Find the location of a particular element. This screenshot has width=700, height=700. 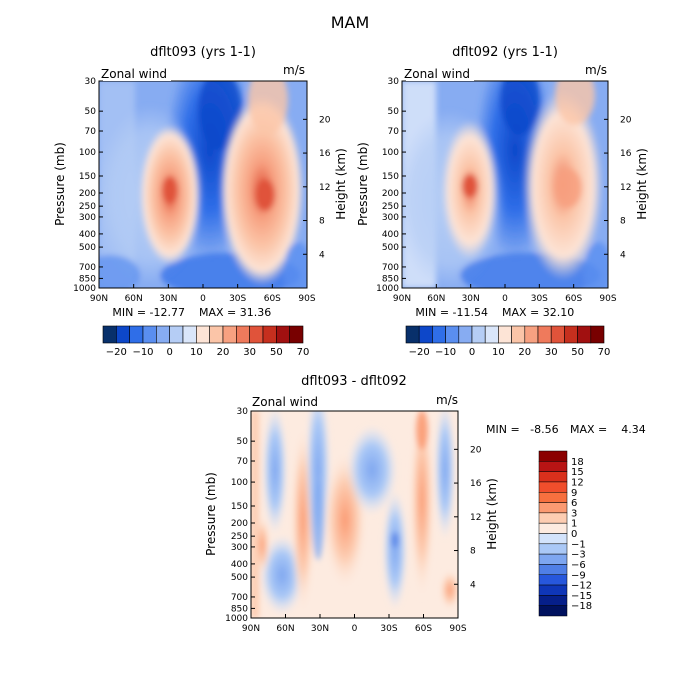

colorbar-label: 6 is located at coordinates (574, 503).